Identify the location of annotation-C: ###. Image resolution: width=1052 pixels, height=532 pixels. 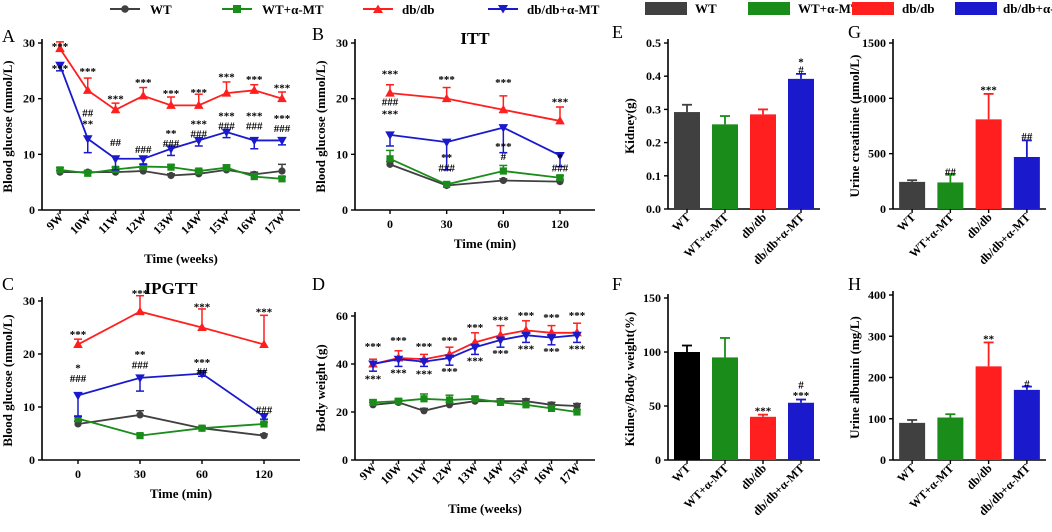
(78, 379).